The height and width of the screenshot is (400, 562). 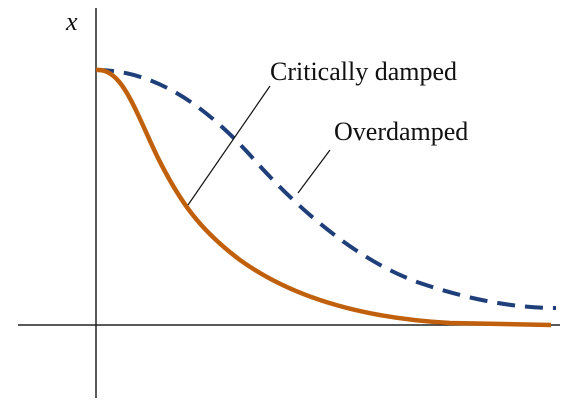 What do you see at coordinates (363, 71) in the screenshot?
I see `critically-damped-label: Critically damped` at bounding box center [363, 71].